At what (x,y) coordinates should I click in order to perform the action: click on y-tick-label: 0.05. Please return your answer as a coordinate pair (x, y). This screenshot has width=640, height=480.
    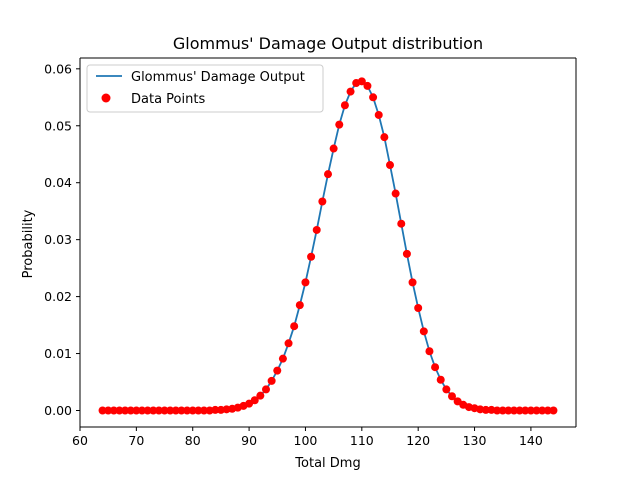
    Looking at the image, I should click on (58, 125).